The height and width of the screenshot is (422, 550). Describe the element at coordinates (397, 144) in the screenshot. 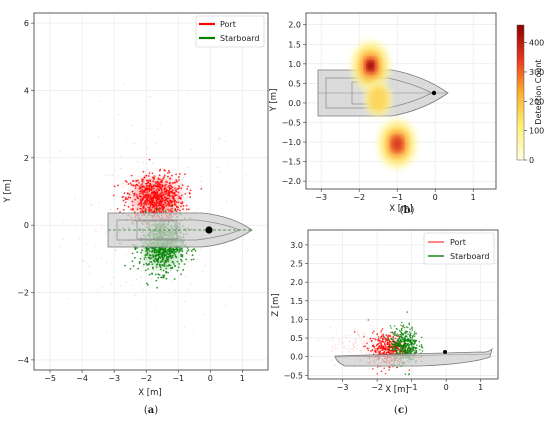

I see `panel-b-hotspot` at that location.